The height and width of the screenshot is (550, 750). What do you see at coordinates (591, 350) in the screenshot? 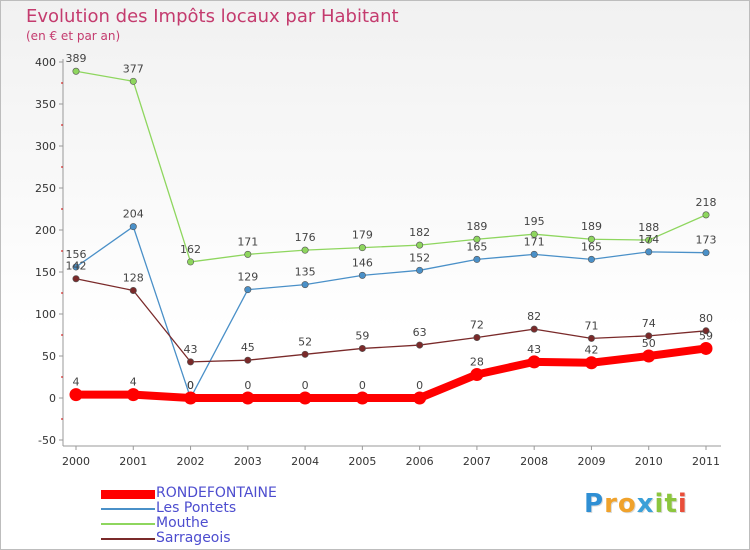
I see `data-label: 42` at bounding box center [591, 350].